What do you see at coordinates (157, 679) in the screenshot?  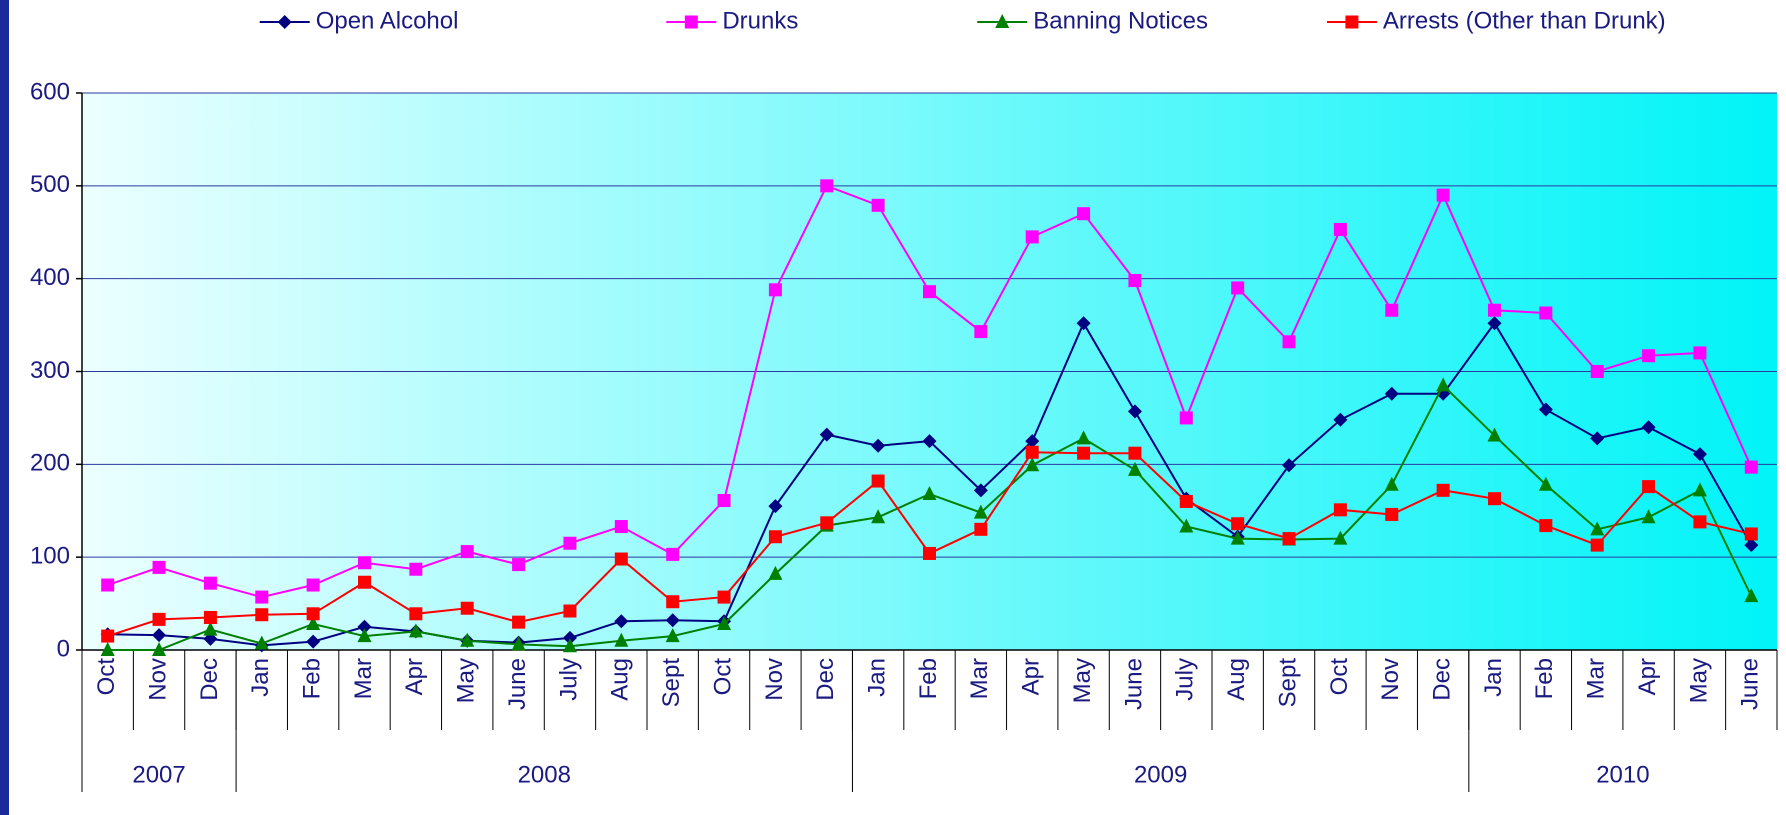 I see `x-tick-label: Nov` at bounding box center [157, 679].